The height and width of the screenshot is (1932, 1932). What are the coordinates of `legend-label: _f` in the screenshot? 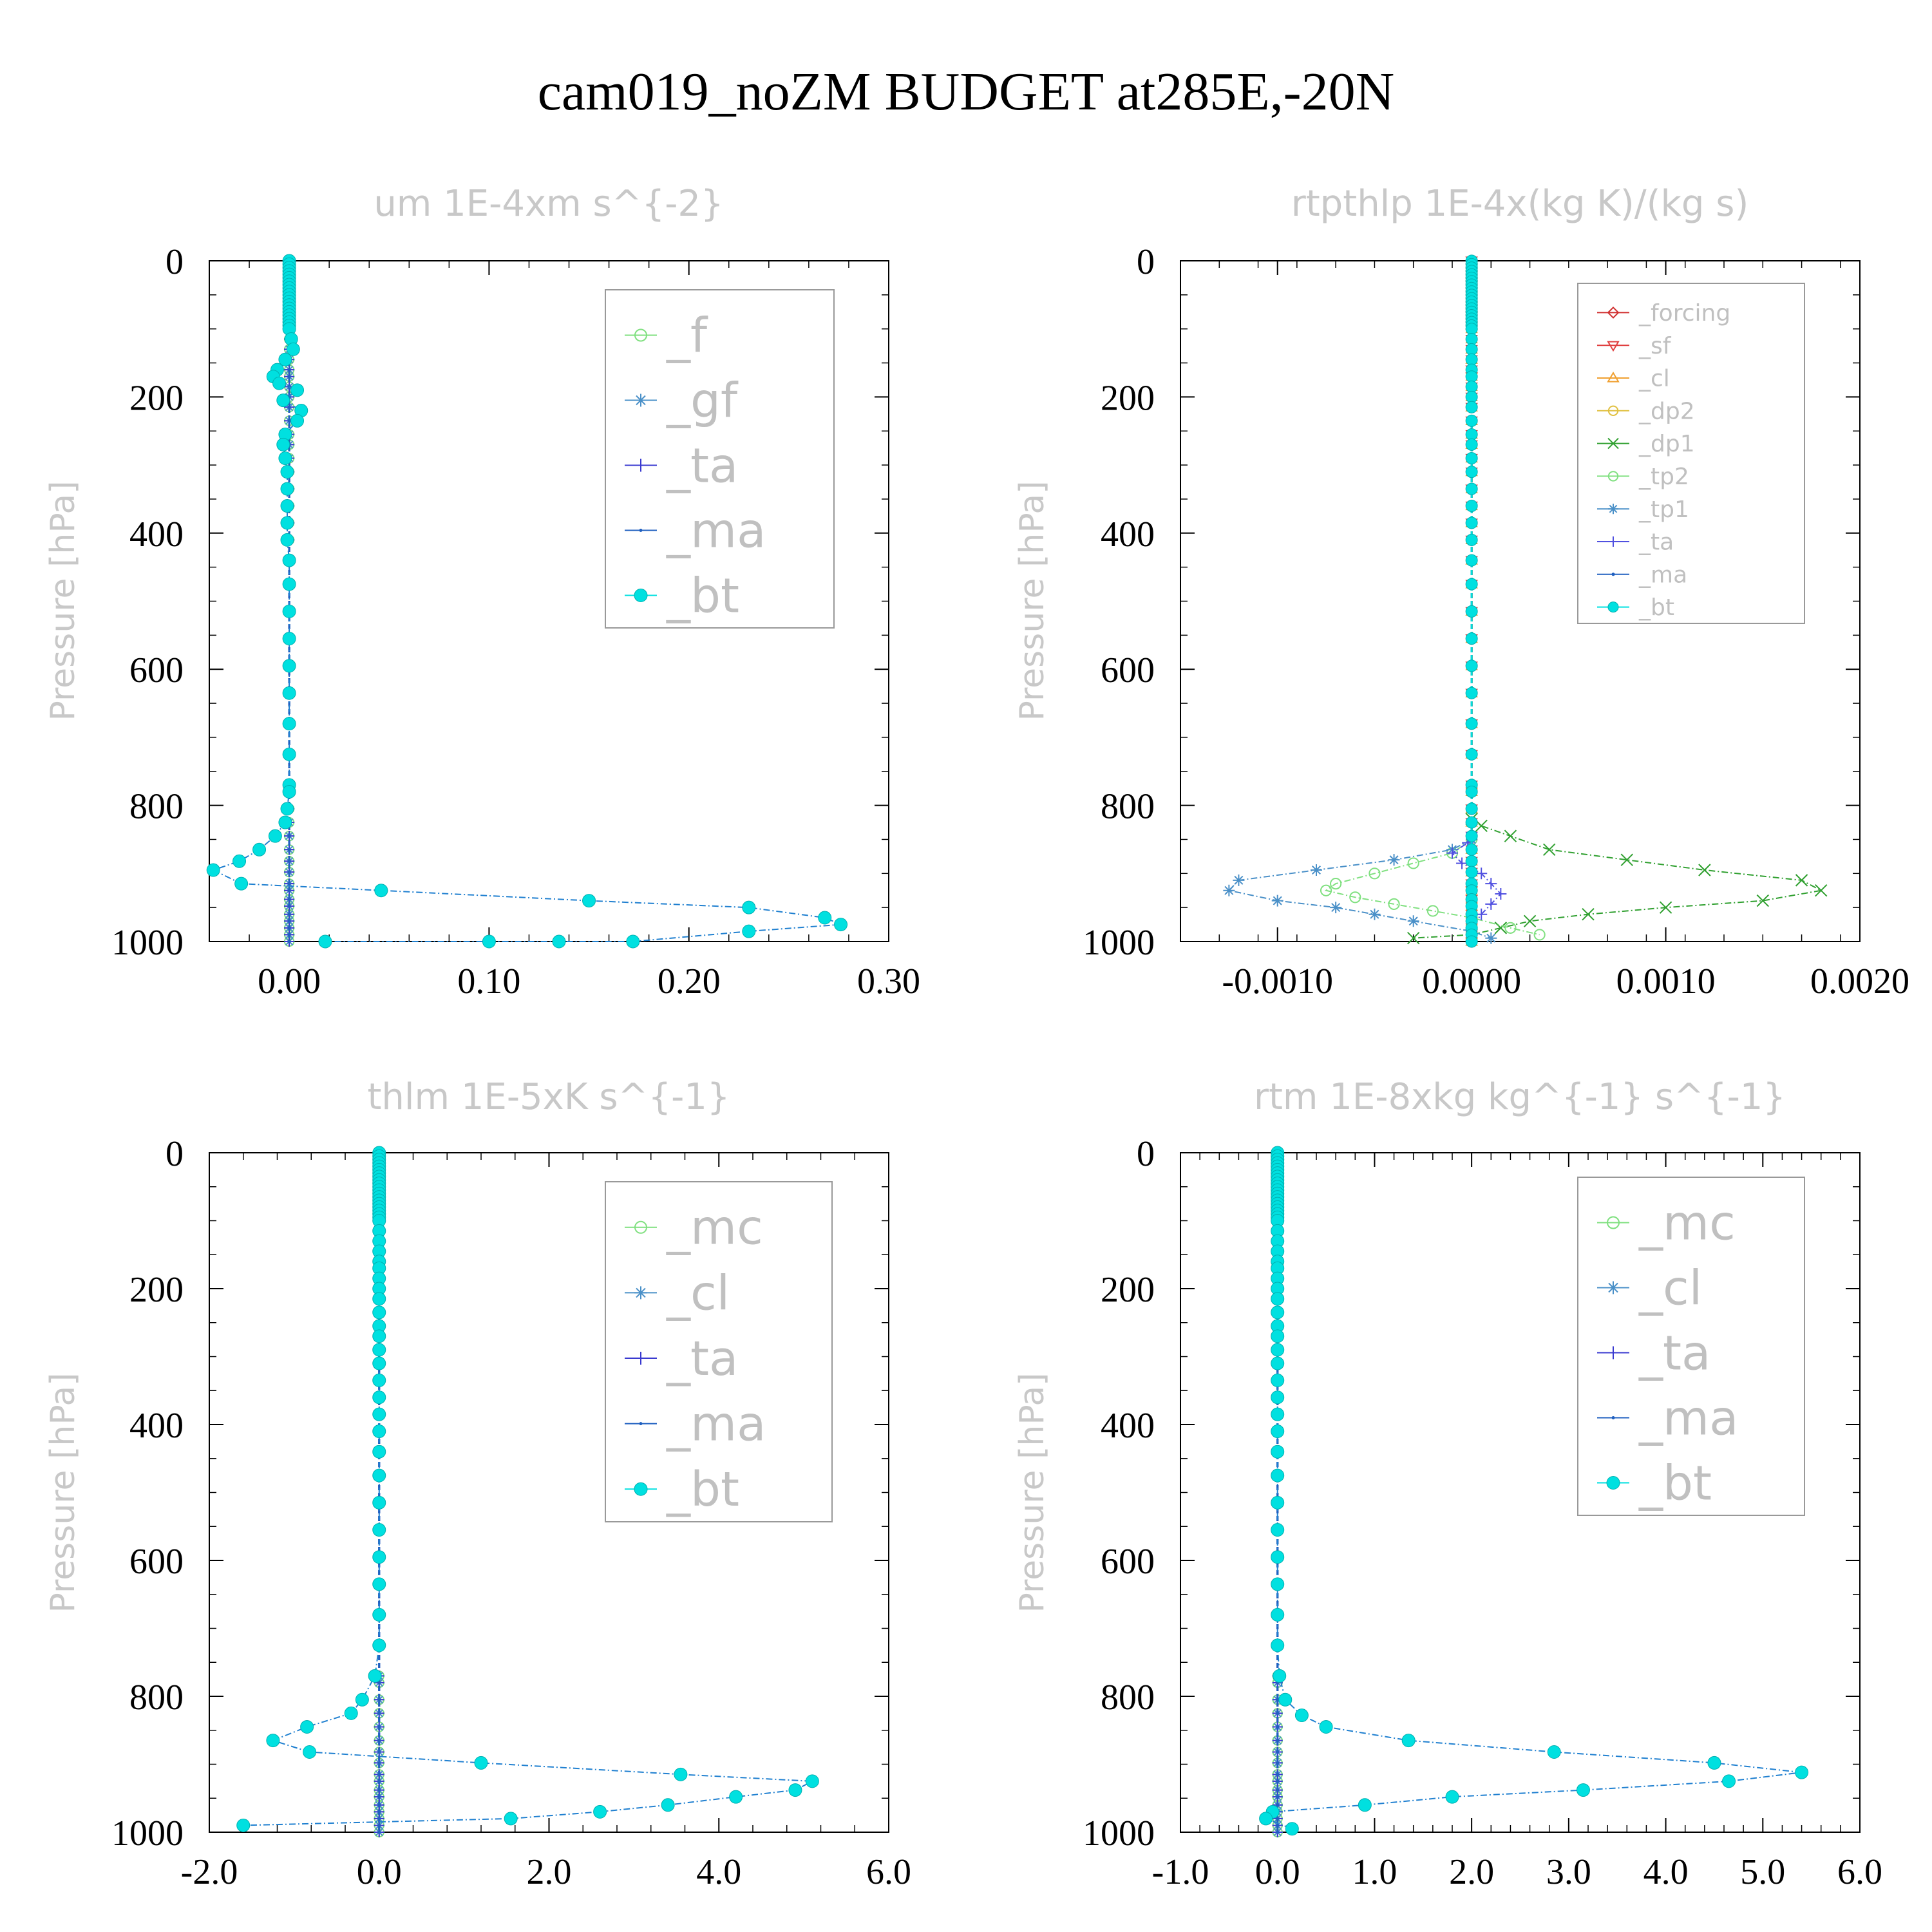 It's located at (687, 335).